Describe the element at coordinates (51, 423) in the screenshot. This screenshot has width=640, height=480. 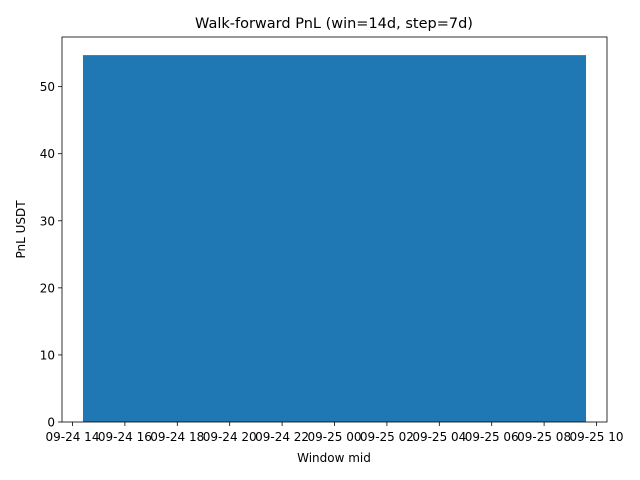
I see `y-tick-label: 0` at that location.